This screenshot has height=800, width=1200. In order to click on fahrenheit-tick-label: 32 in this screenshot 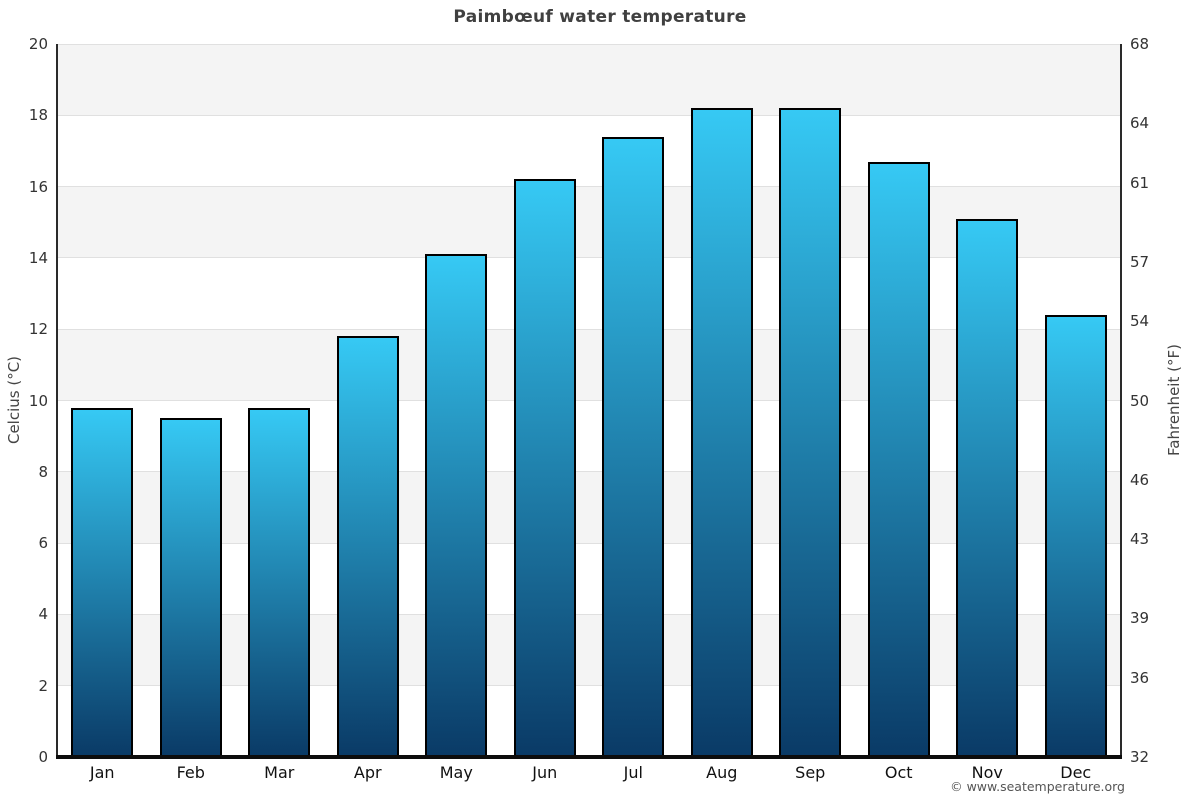, I will do `click(1140, 757)`.